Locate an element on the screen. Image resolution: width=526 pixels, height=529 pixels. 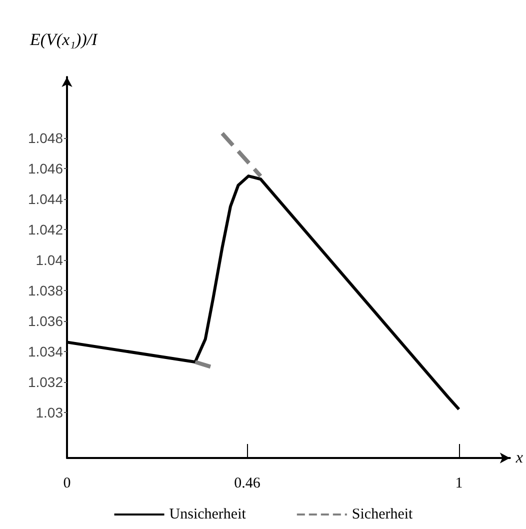
legend-label: Unsicherheit is located at coordinates (208, 514).